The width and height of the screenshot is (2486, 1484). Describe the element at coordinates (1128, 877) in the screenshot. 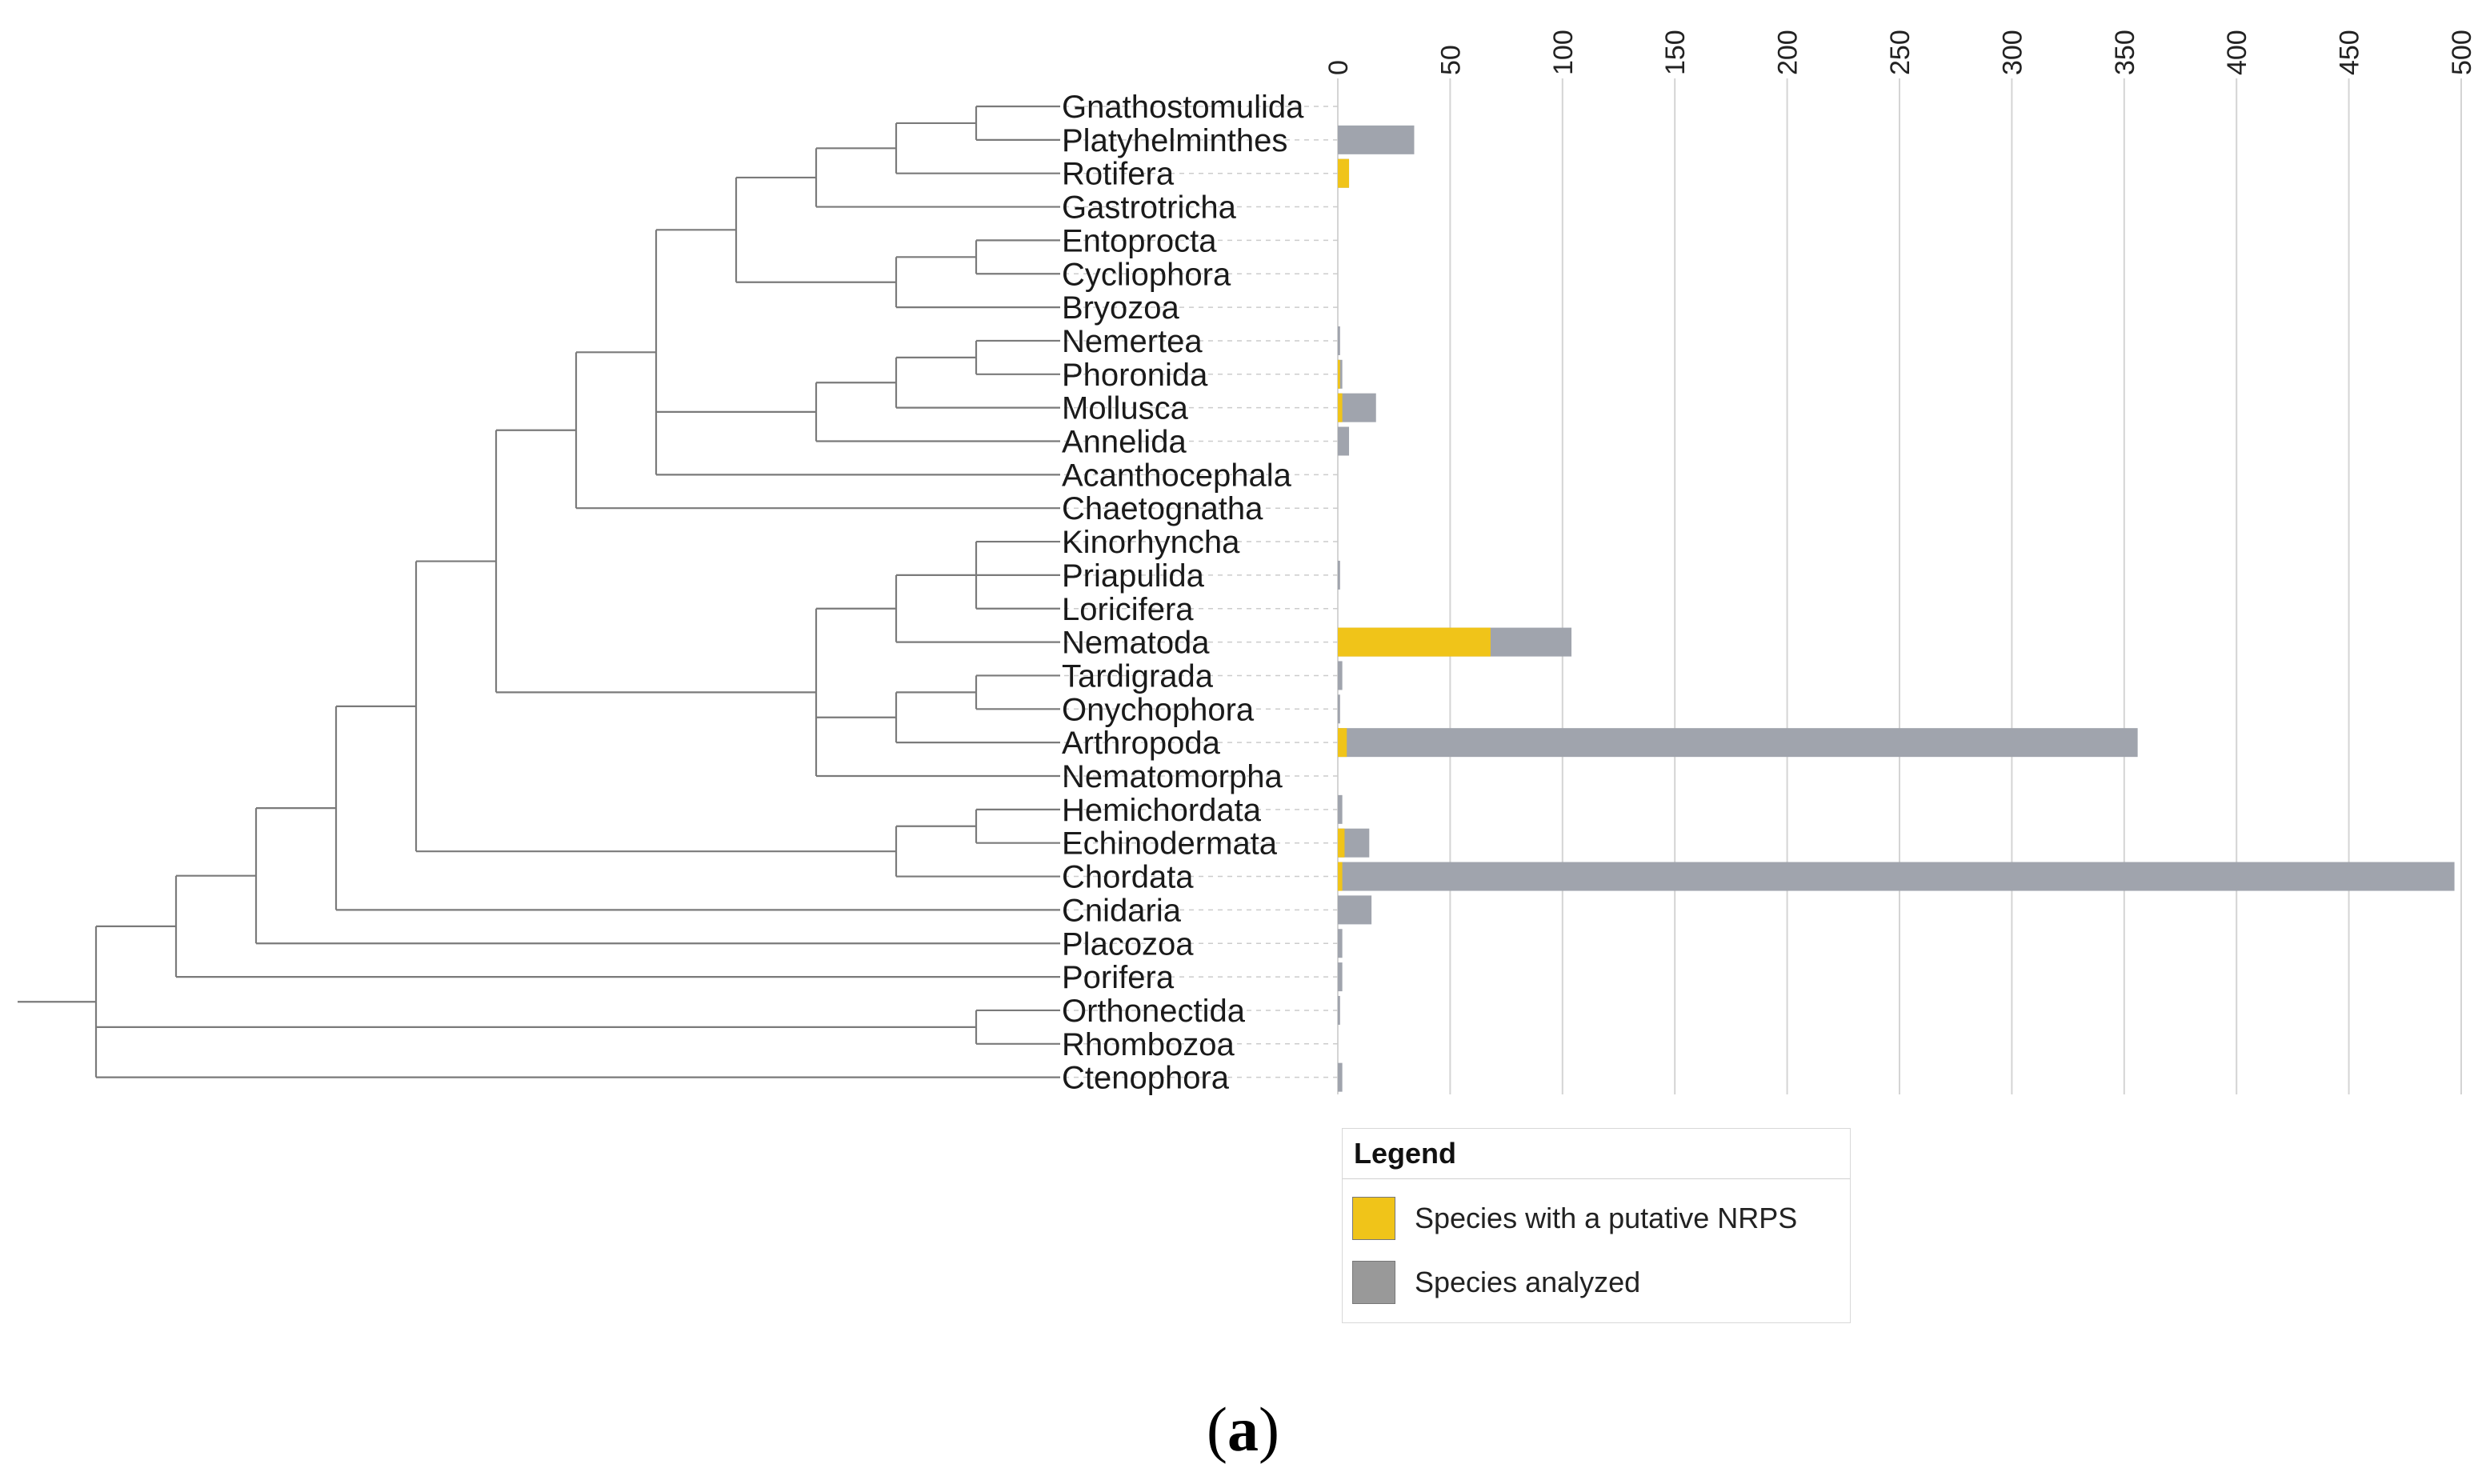

I see `taxon-label-chordata: Chordata` at that location.